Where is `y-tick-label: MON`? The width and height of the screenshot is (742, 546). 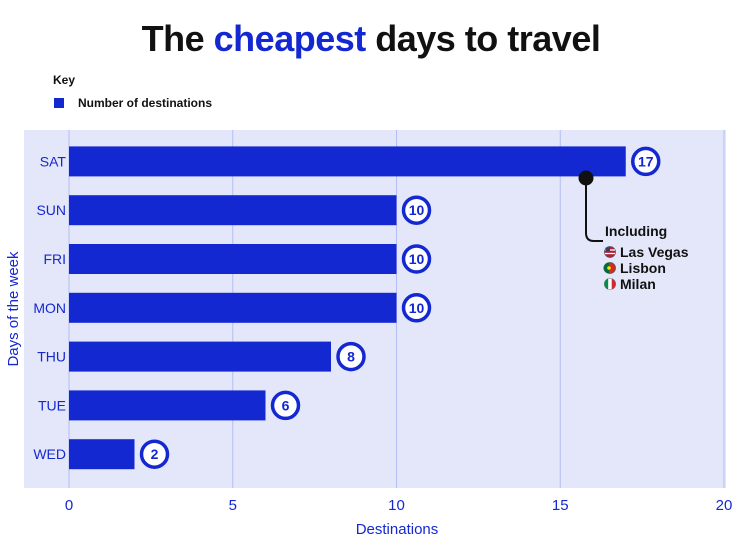
y-tick-label: MON is located at coordinates (49, 308).